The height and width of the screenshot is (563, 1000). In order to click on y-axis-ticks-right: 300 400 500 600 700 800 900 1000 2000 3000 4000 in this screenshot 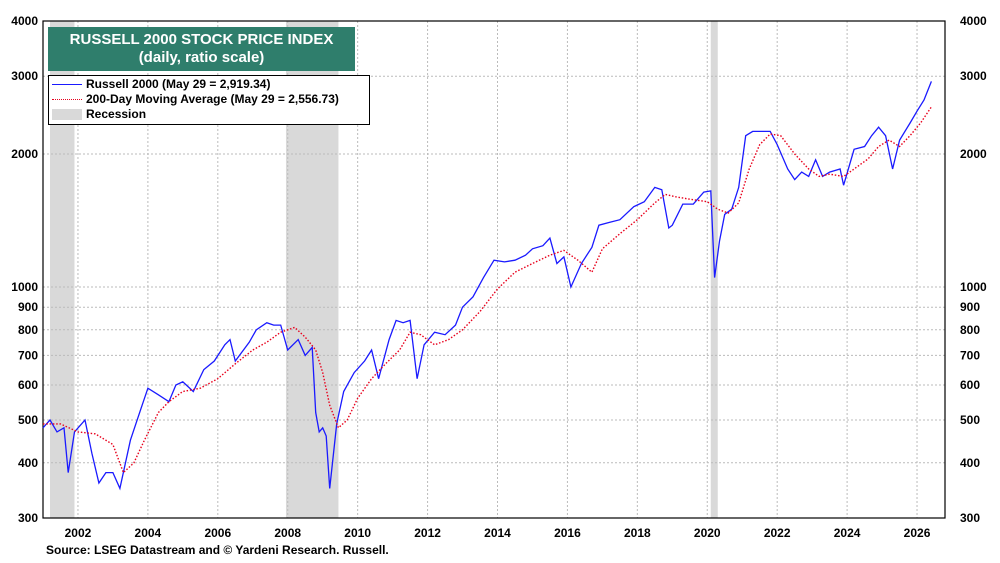, I will do `click(973, 269)`.